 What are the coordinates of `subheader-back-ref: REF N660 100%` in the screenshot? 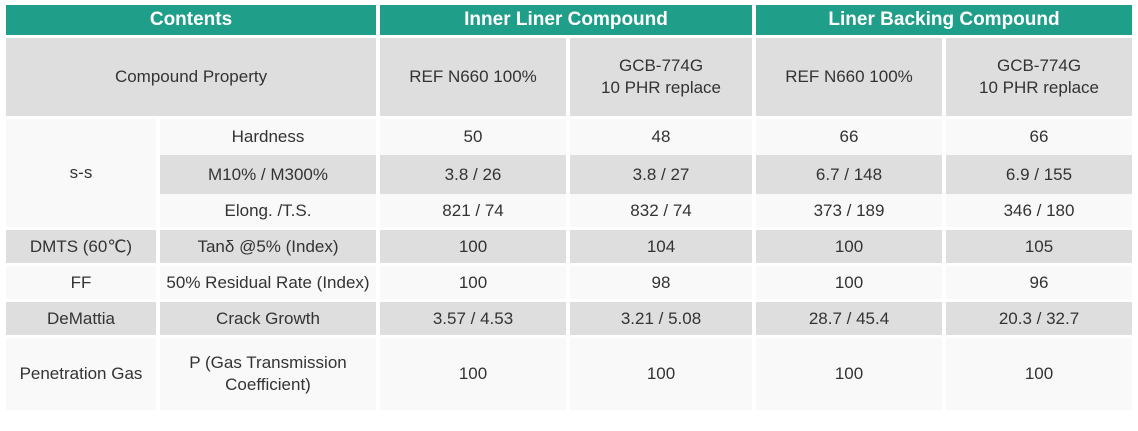 It's located at (851, 78).